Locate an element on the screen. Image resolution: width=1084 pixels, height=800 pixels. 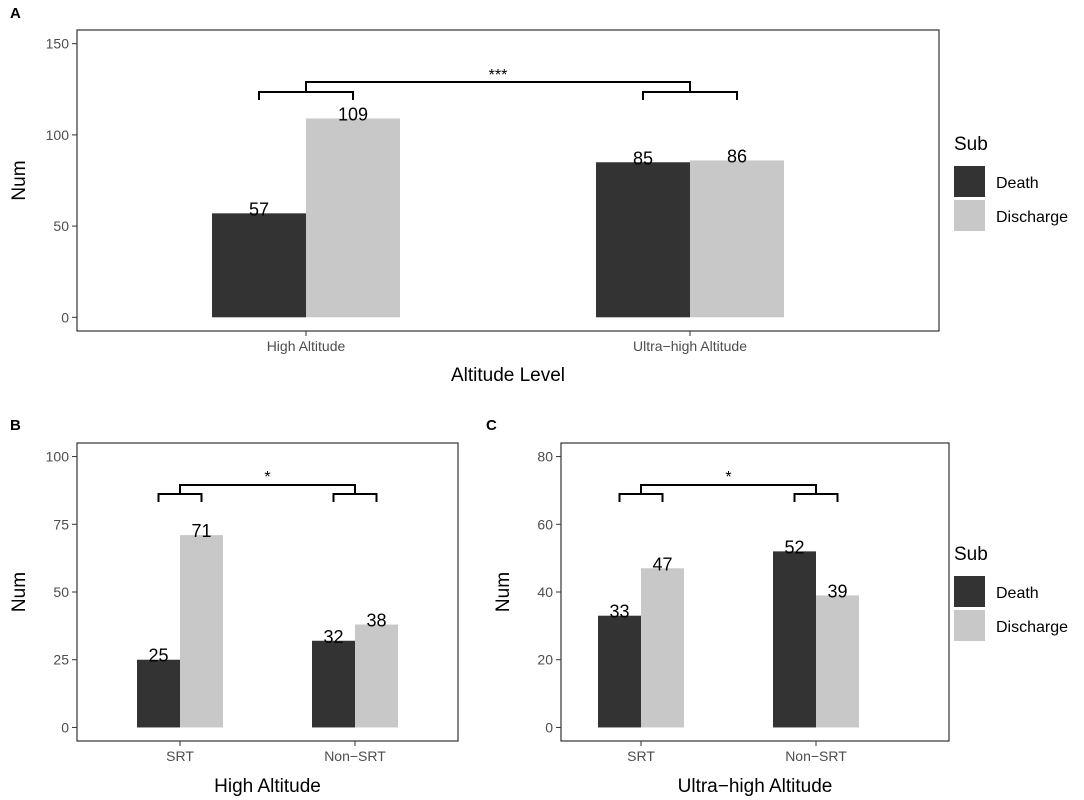
y-tick-label: 150 is located at coordinates (58, 44).